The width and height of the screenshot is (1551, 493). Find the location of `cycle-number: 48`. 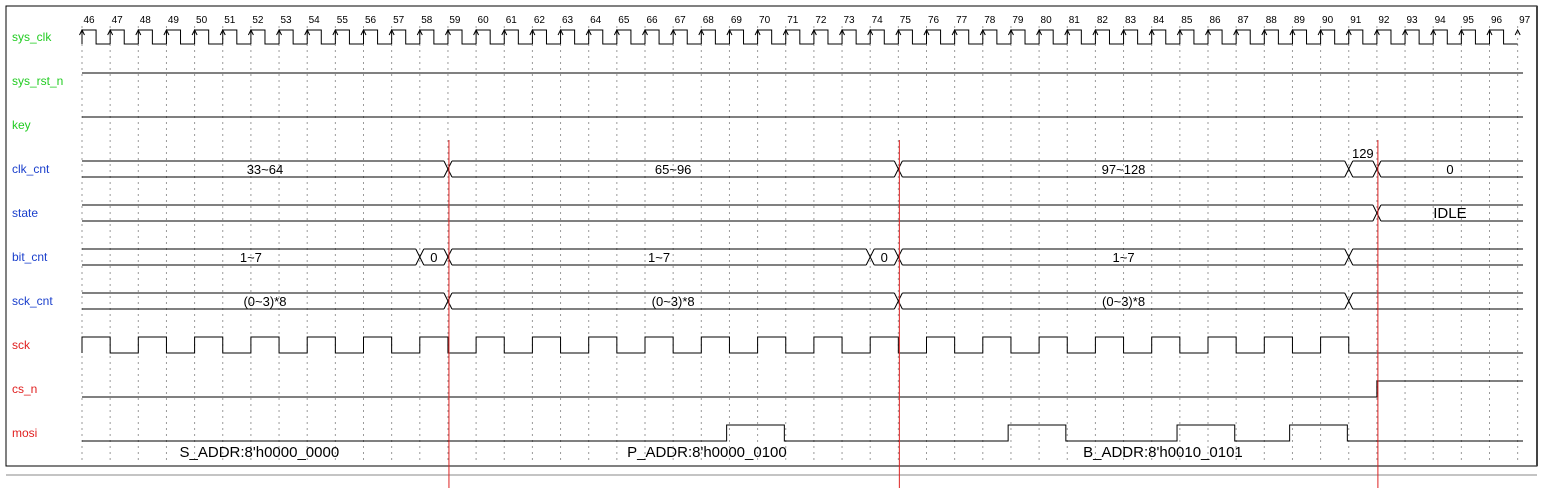

cycle-number: 48 is located at coordinates (146, 20).